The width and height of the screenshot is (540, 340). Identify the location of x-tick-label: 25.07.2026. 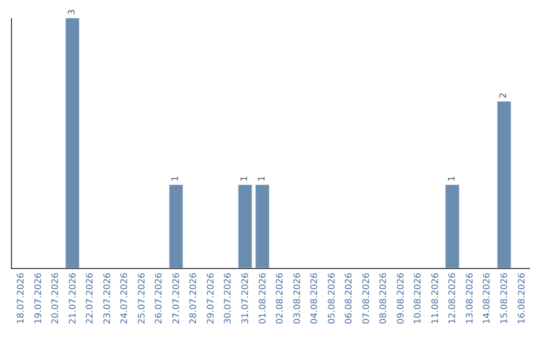
(142, 298).